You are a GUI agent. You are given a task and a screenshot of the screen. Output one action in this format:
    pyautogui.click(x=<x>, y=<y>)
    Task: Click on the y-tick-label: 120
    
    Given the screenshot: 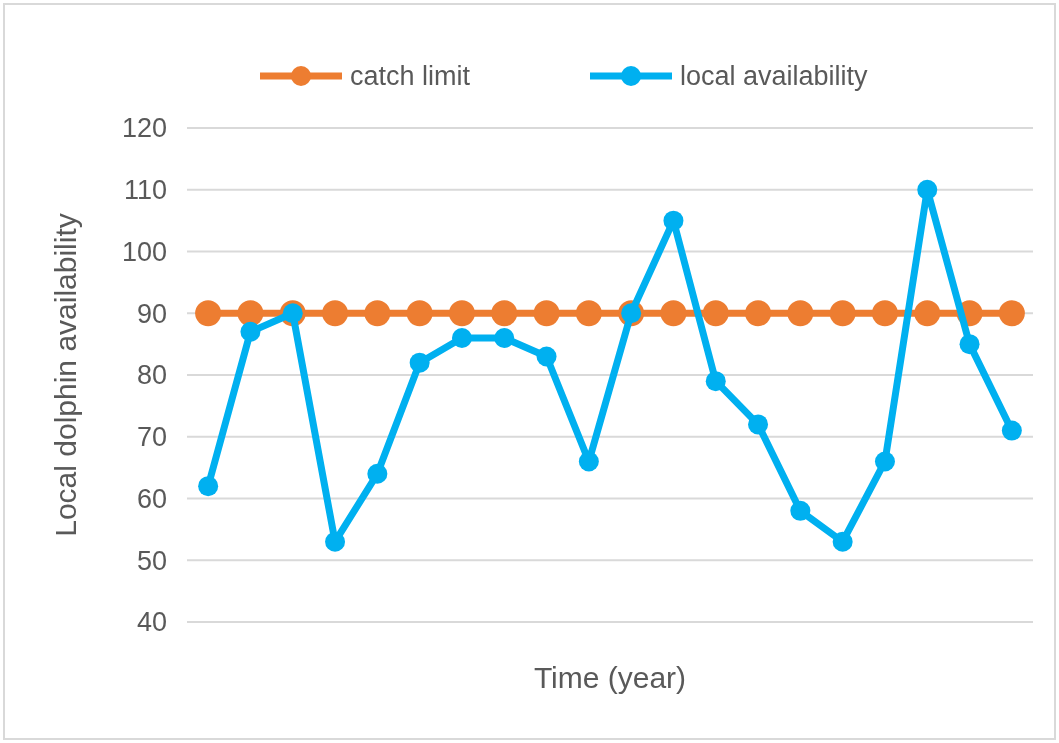 What is the action you would take?
    pyautogui.click(x=144, y=128)
    